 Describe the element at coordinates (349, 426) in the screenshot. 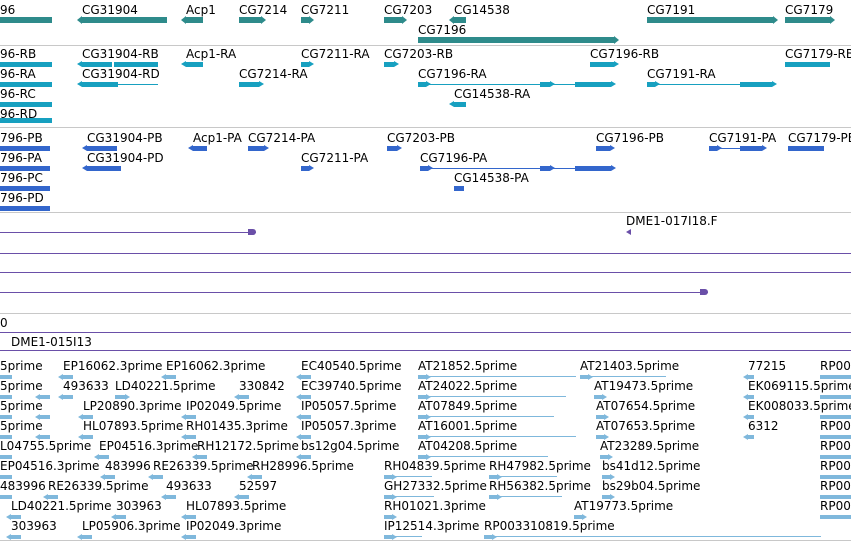

I see `est-feature-label: IP05057.3prime` at that location.